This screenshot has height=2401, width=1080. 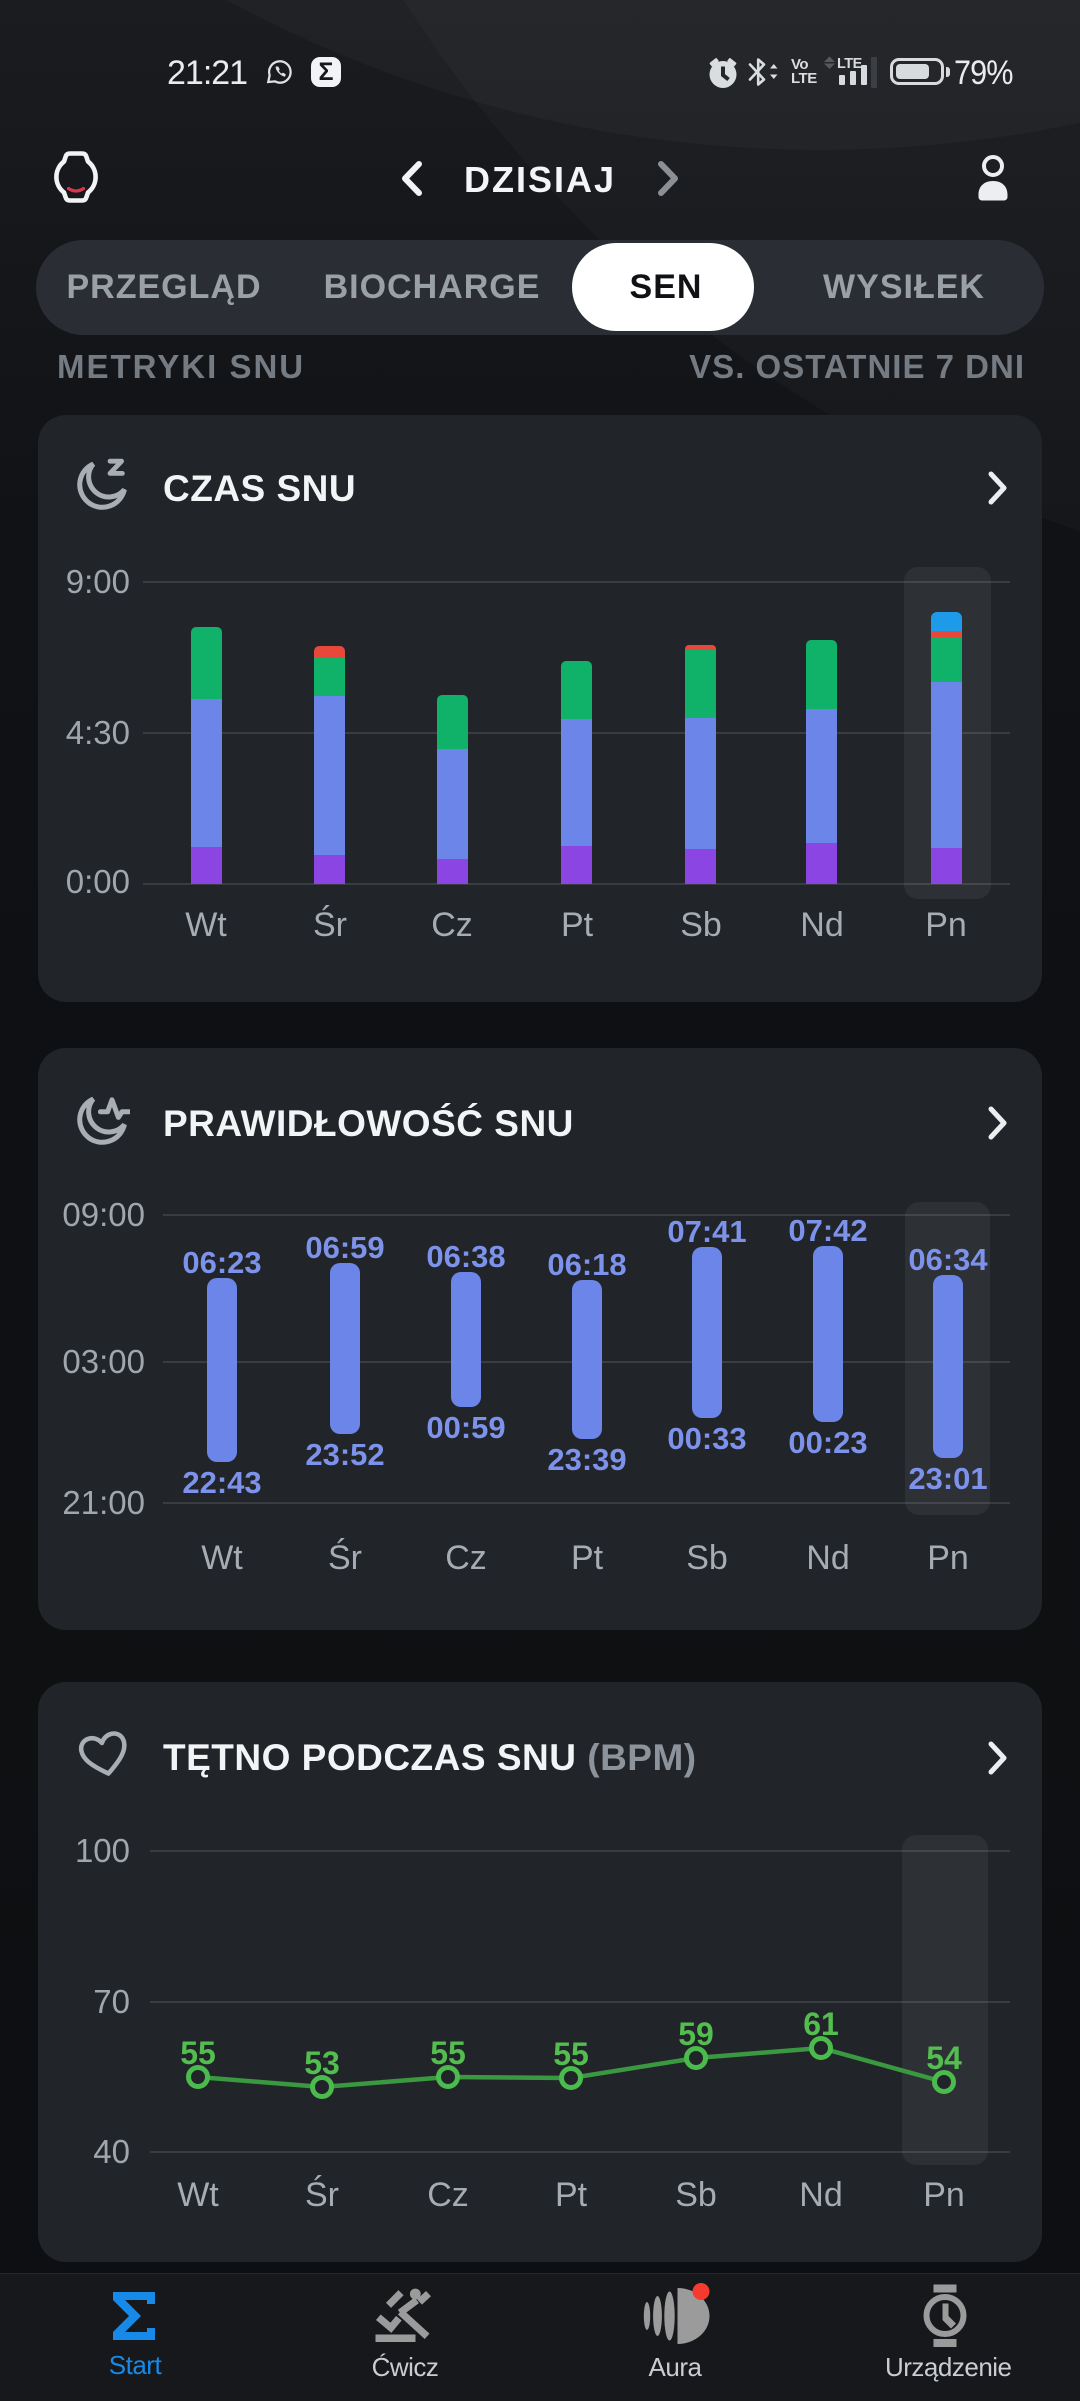 I want to click on svg-text: LTE, so click(x=850, y=64).